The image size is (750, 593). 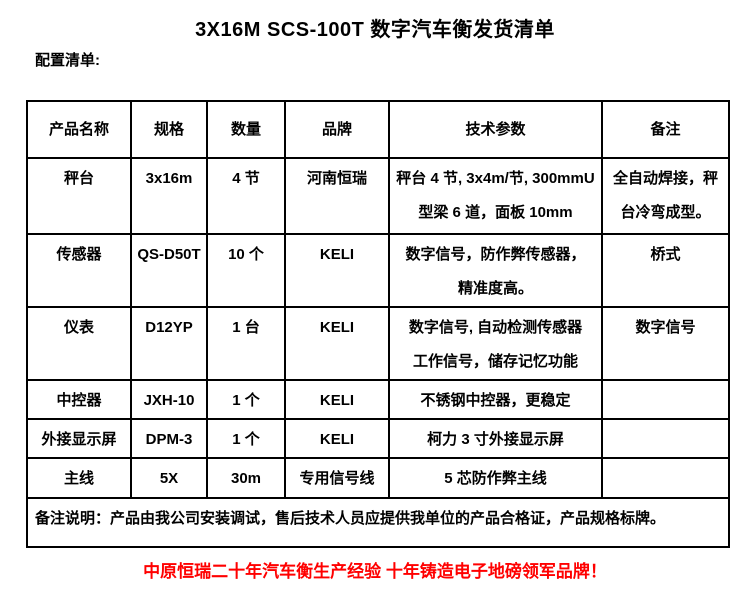 I want to click on table-header-row: 产品名称 规格 数量 品牌 技术参数 备注, so click(x=378, y=129).